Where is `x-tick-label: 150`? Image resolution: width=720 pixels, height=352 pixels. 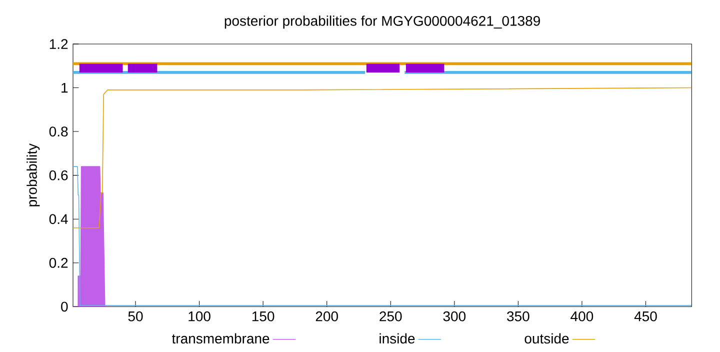
x-tick-label: 150 is located at coordinates (263, 316).